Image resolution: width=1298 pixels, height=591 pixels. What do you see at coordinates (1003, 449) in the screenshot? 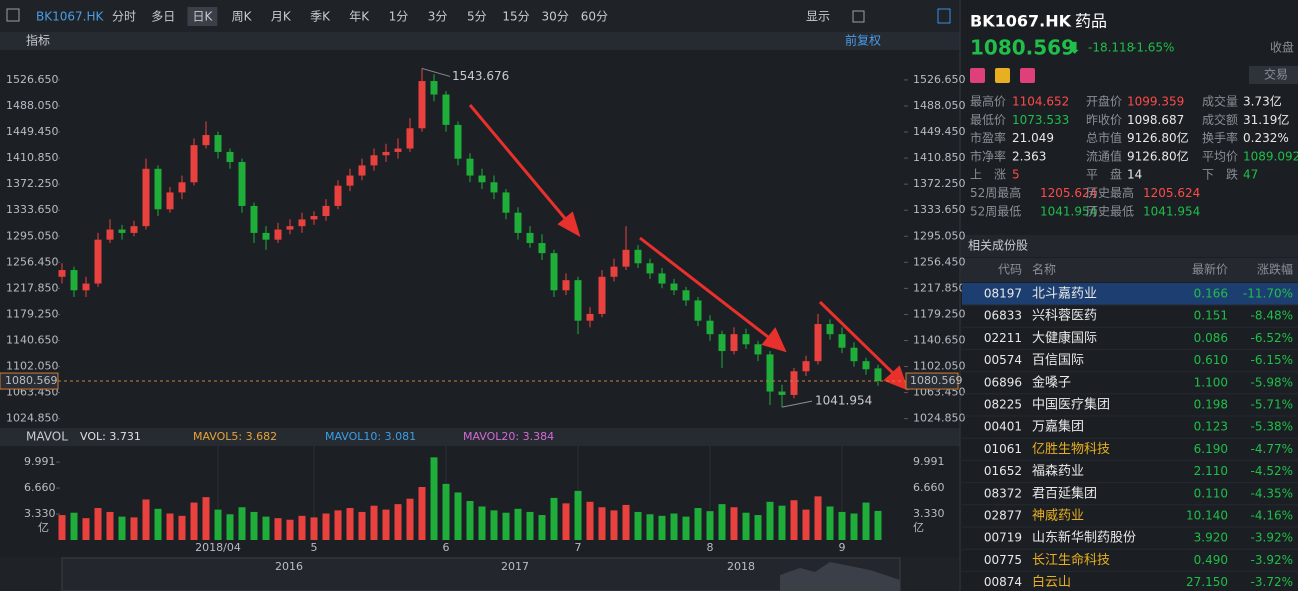
I see `code: 01061` at bounding box center [1003, 449].